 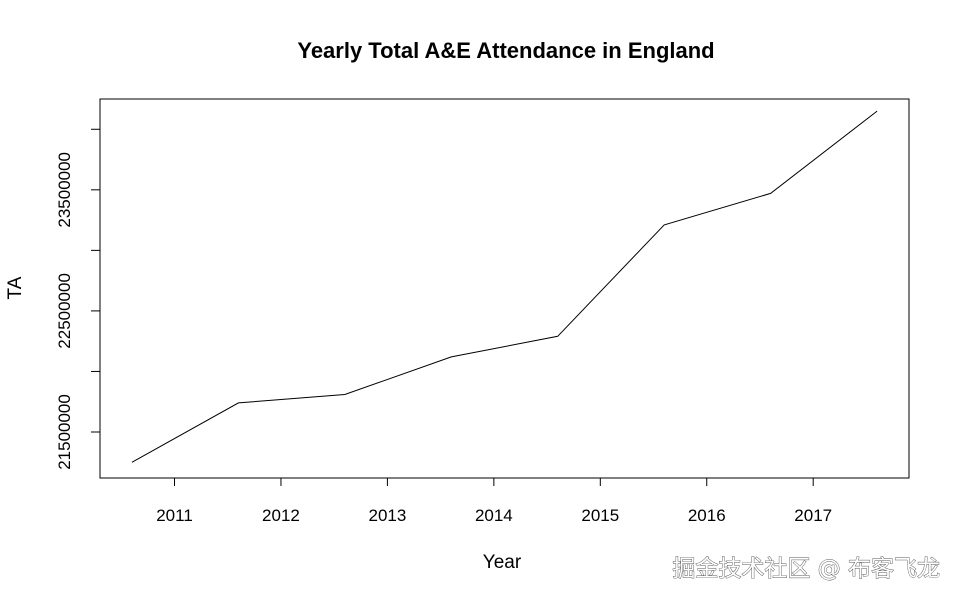 I want to click on x-axis: 2011 2012 2013 2014 2015 2016 2017, so click(x=494, y=501).